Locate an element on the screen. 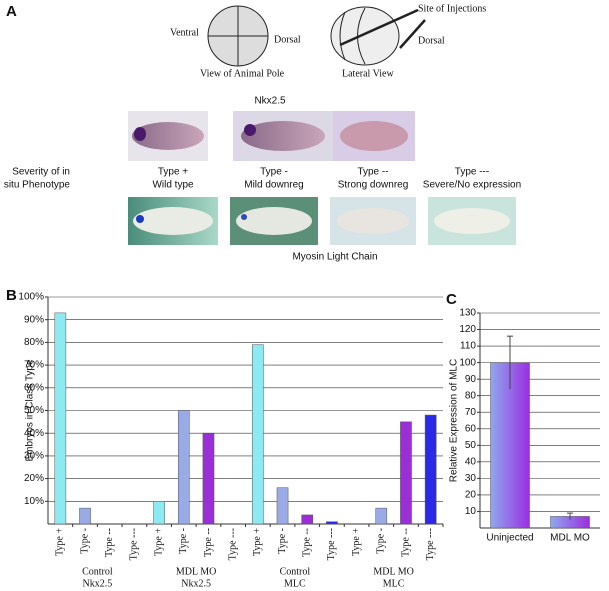 Image resolution: width=609 pixels, height=591 pixels. label: Nkx2.5 is located at coordinates (270, 101).